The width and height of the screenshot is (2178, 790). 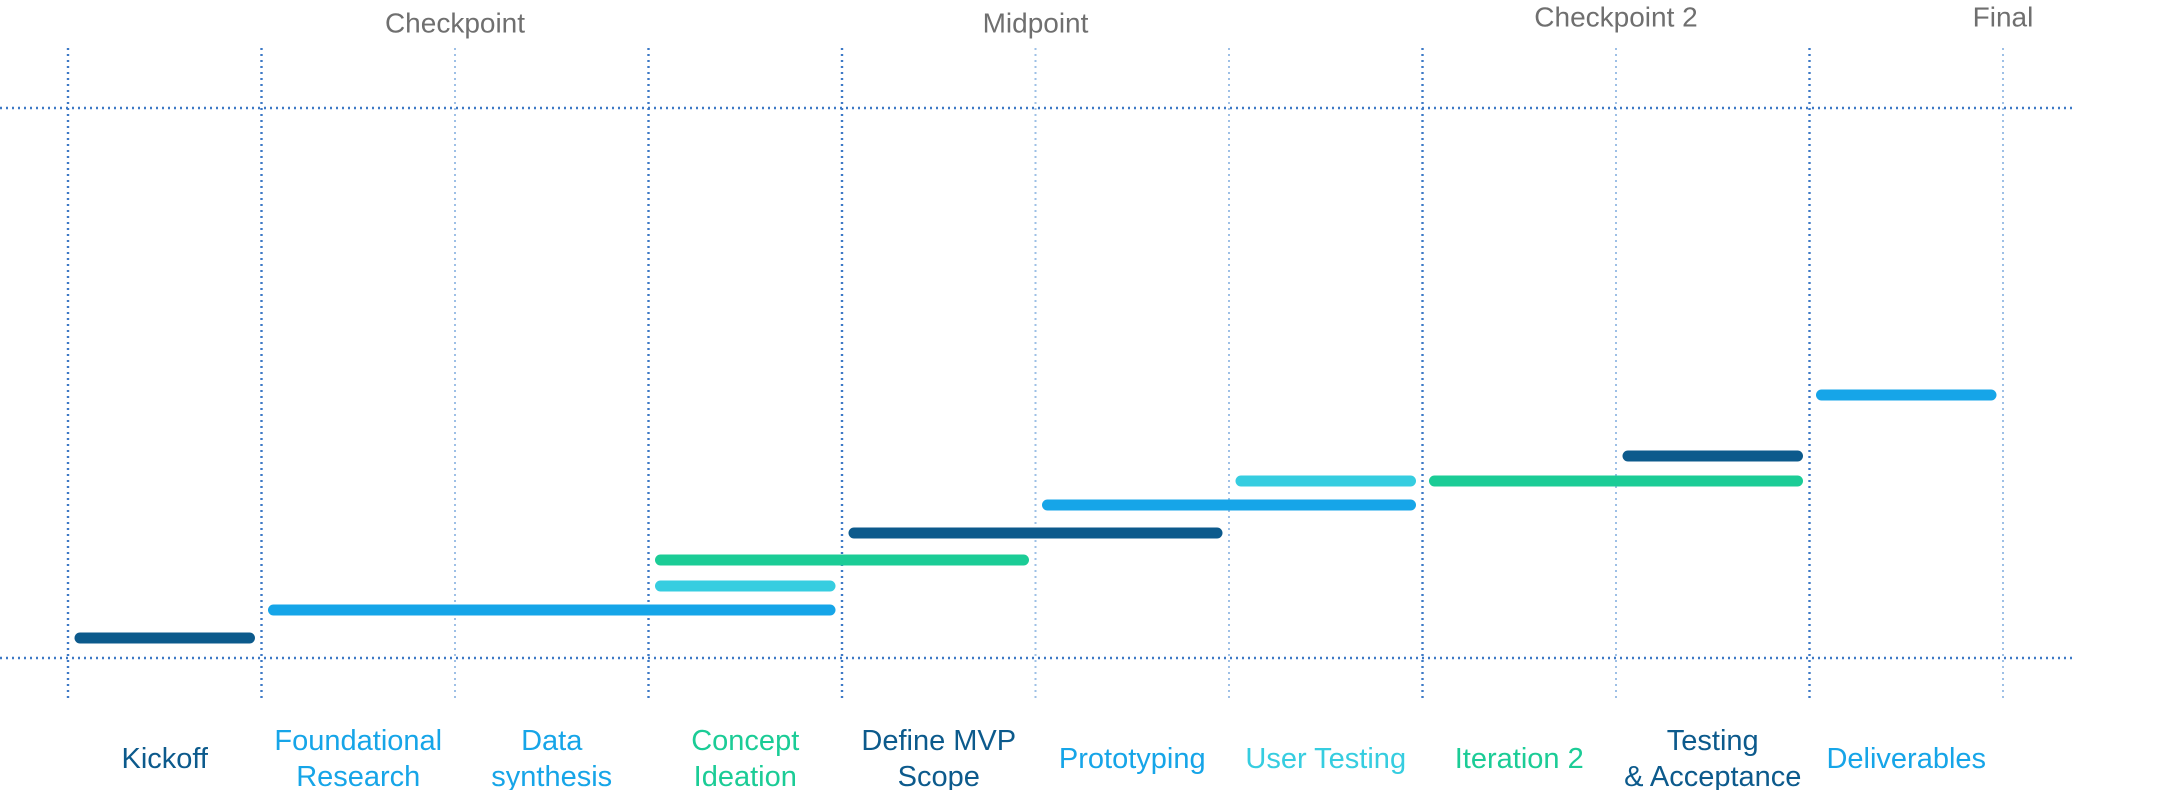 I want to click on phase-label-define-mvp-scope: Define MVP Scope, so click(x=938, y=757).